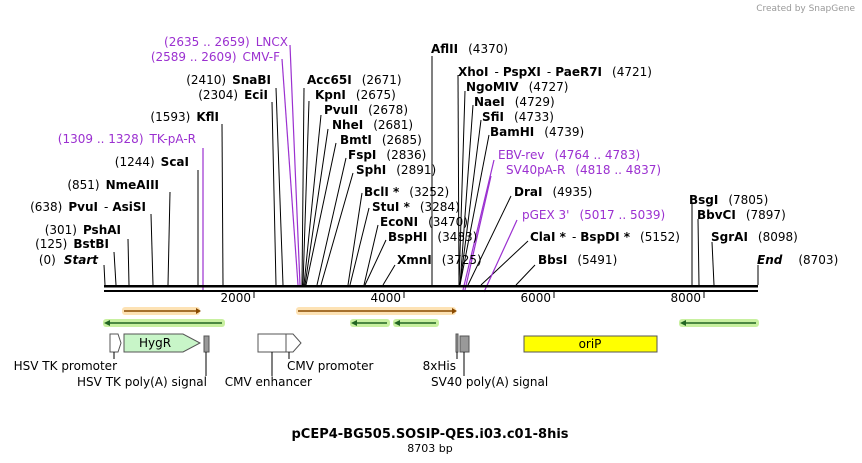 The image size is (862, 463). What do you see at coordinates (429, 448) in the screenshot?
I see `map-subtitle: 8703 bp` at bounding box center [429, 448].